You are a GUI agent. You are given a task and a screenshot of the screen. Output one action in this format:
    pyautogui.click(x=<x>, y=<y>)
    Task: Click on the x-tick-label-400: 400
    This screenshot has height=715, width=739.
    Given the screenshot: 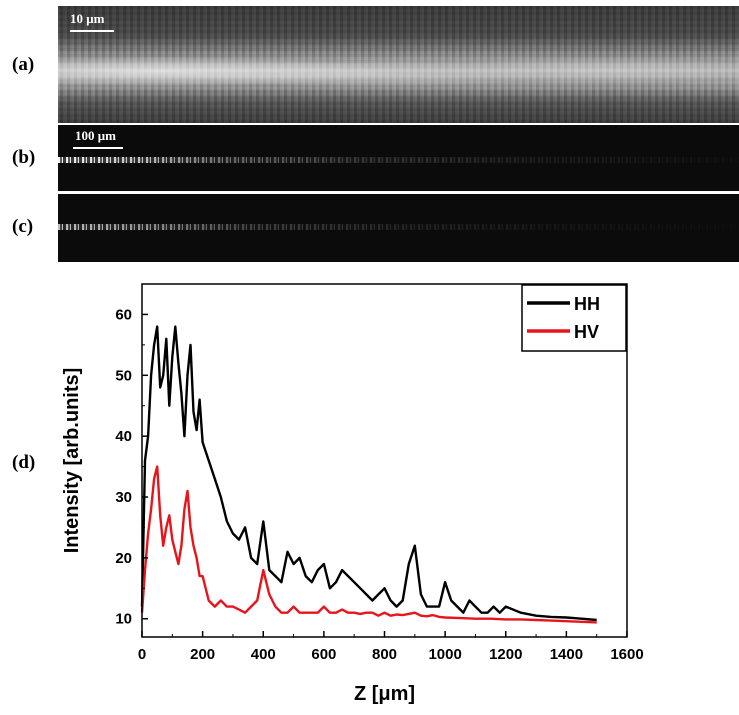 What is the action you would take?
    pyautogui.click(x=263, y=654)
    